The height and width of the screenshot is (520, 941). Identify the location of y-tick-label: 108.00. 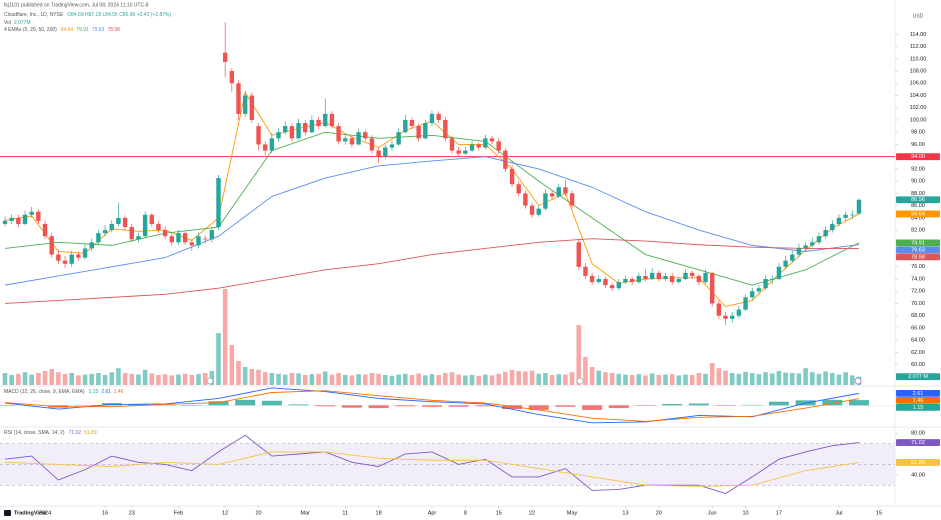
(918, 72).